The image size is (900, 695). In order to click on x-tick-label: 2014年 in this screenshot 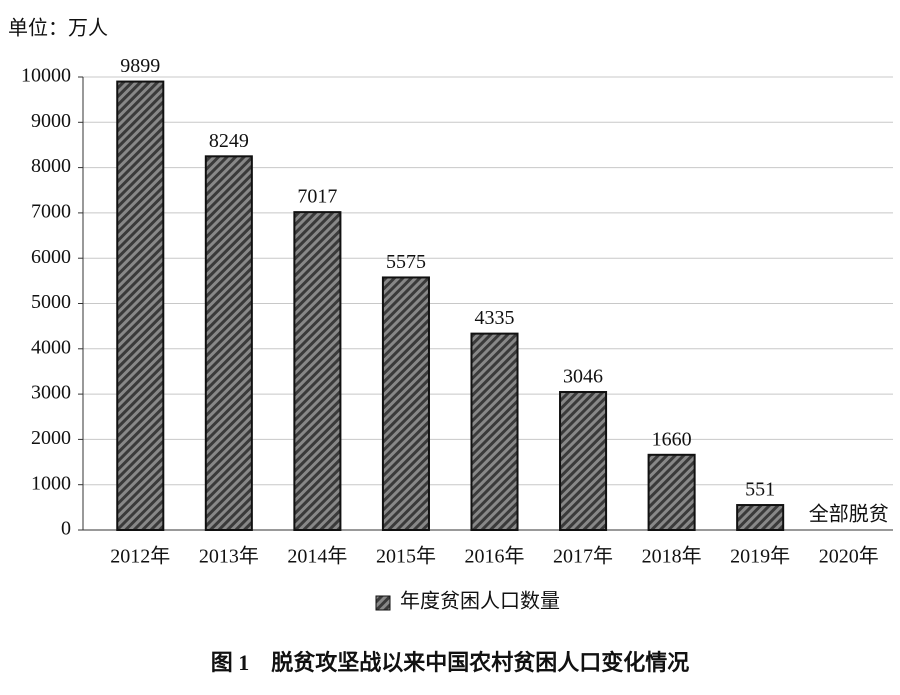, I will do `click(317, 556)`.